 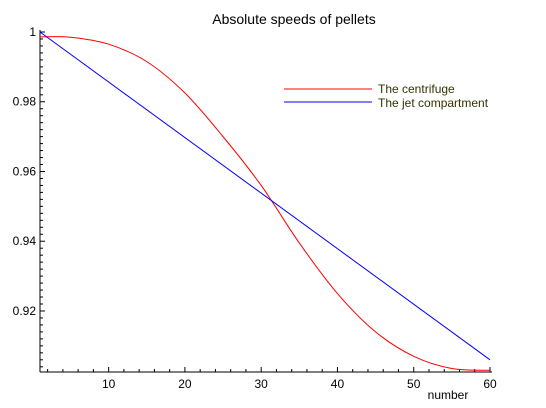 What do you see at coordinates (490, 384) in the screenshot?
I see `x-tick-label: 60` at bounding box center [490, 384].